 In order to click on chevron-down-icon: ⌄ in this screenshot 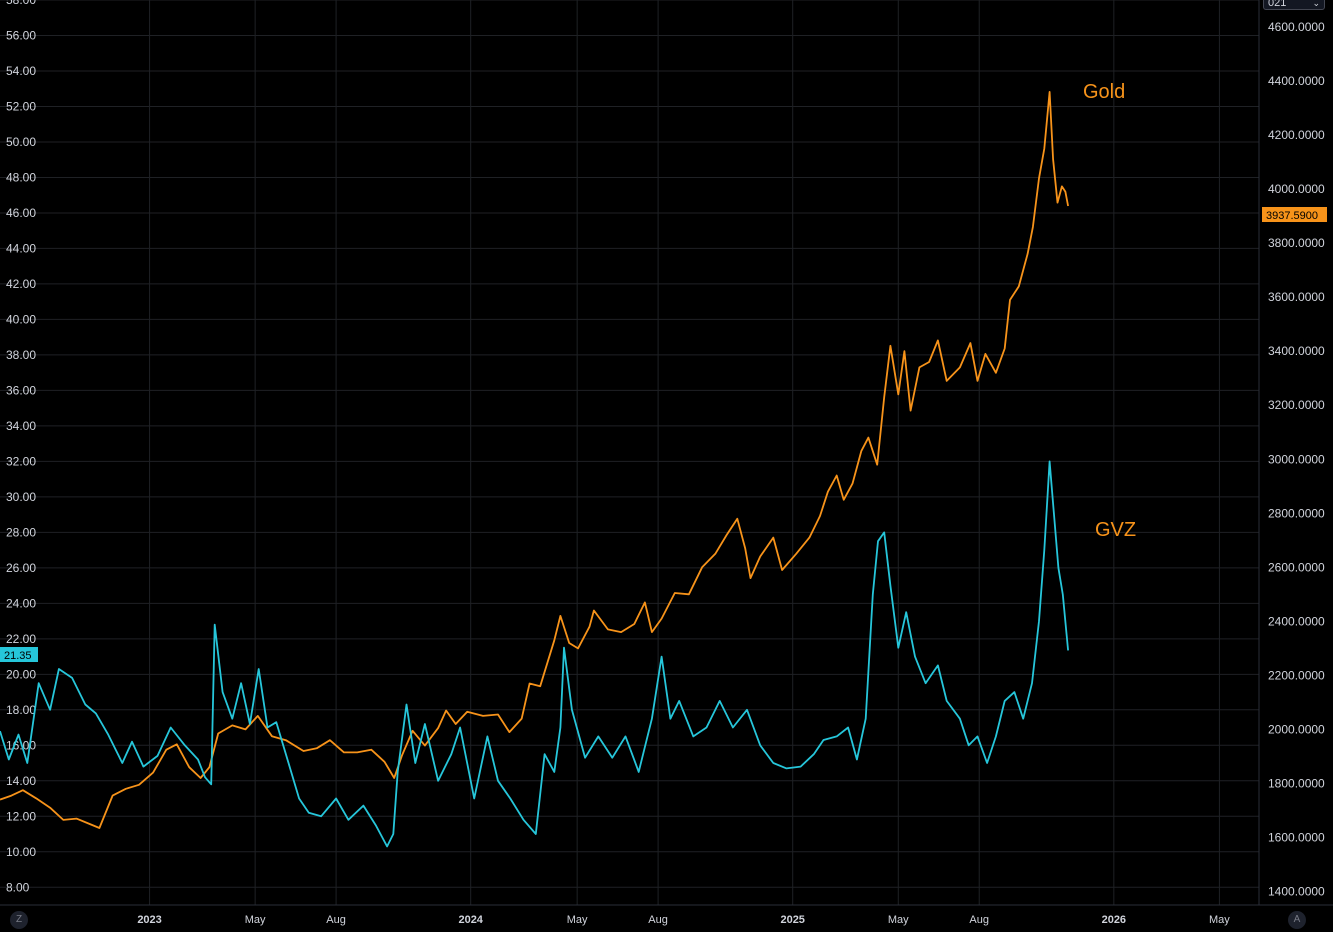, I will do `click(1316, 4)`.